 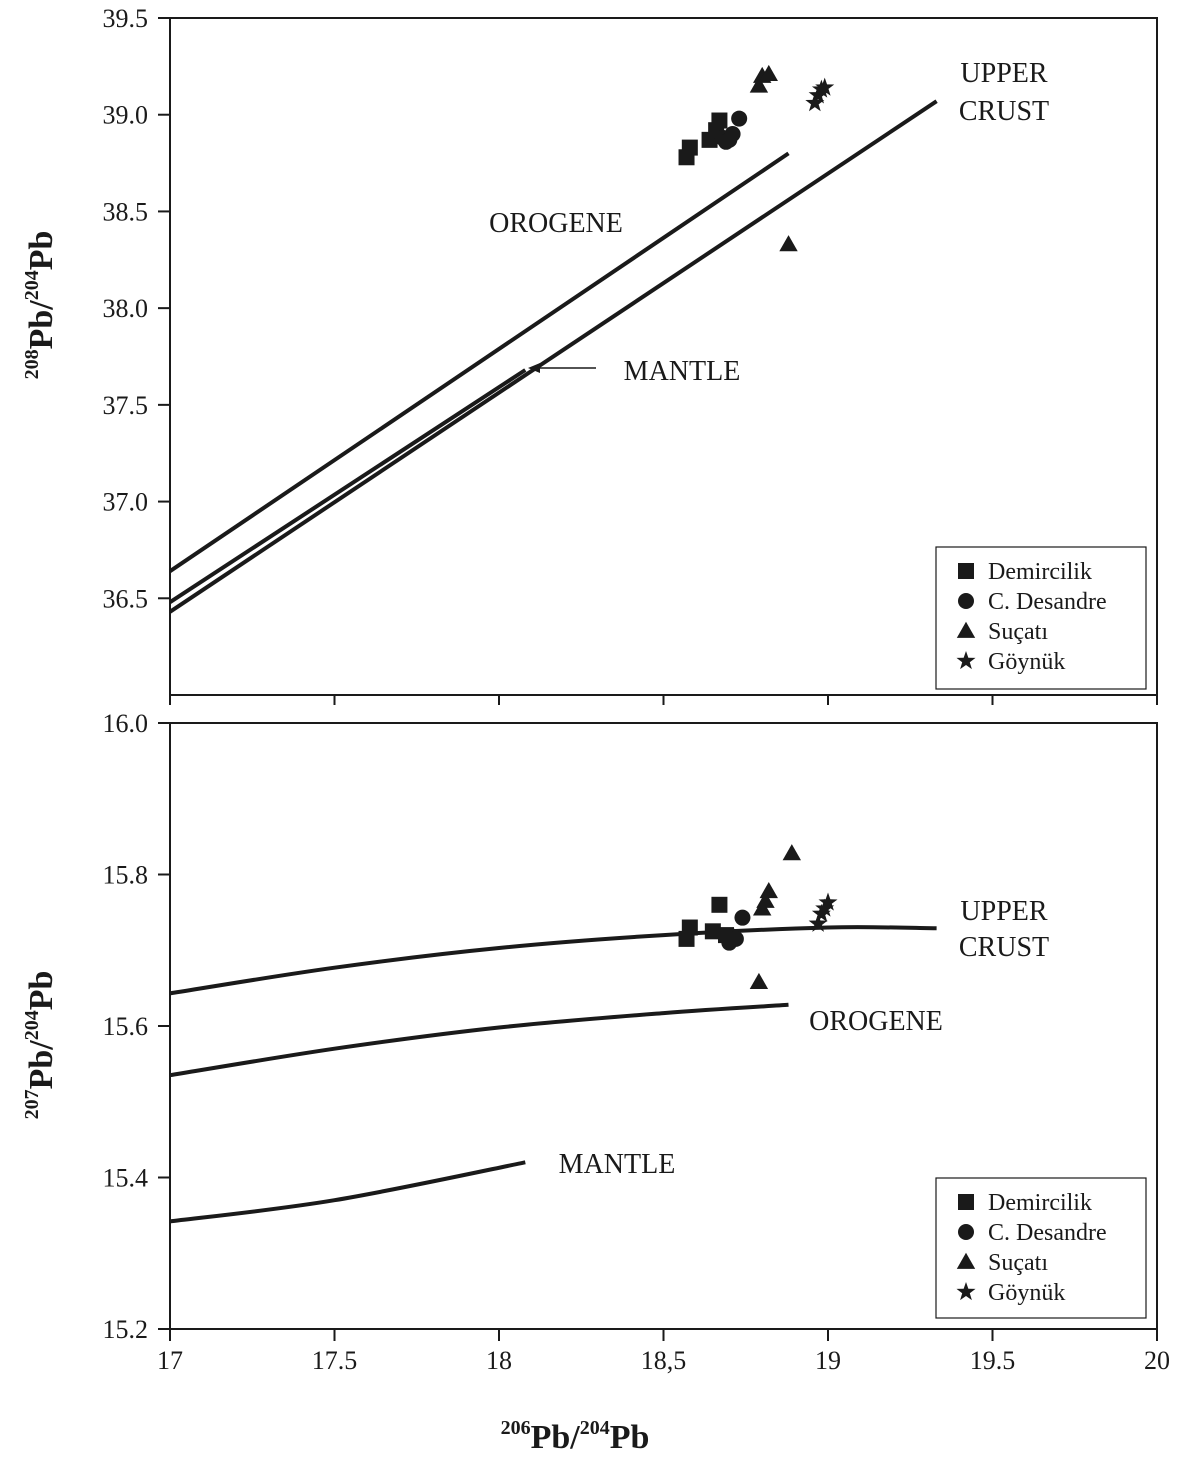 I want to click on y-axis-title: 207Pb/204Pb, so click(x=40, y=1045).